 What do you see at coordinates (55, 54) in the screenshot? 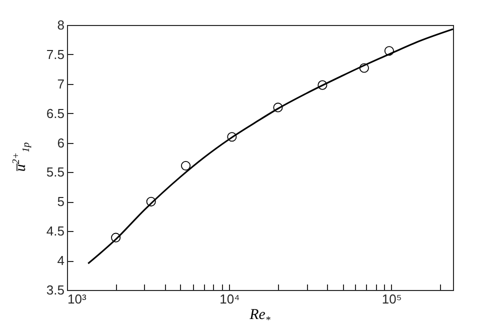
I see `y-tick-label: 7.5` at bounding box center [55, 54].